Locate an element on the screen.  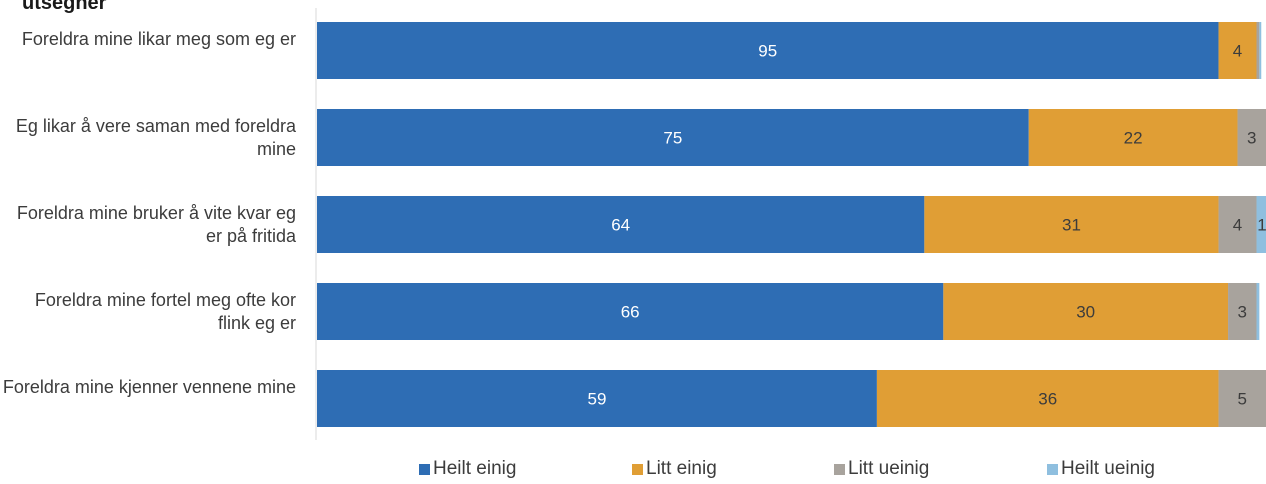
legend-label: Heilt ueinig is located at coordinates (1108, 468).